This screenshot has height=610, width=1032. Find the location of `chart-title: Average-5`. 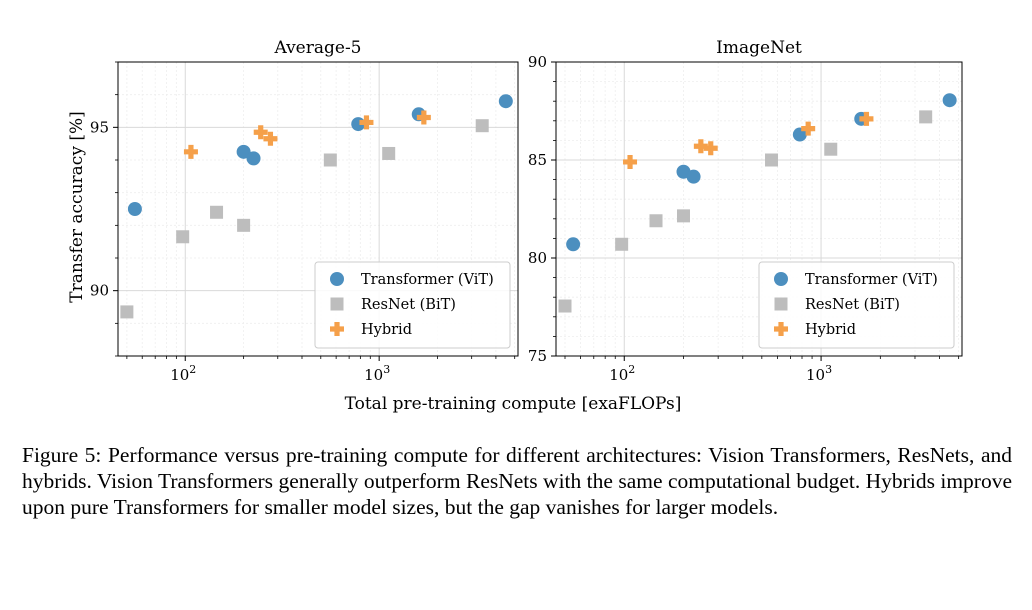

chart-title: Average-5 is located at coordinates (317, 48).